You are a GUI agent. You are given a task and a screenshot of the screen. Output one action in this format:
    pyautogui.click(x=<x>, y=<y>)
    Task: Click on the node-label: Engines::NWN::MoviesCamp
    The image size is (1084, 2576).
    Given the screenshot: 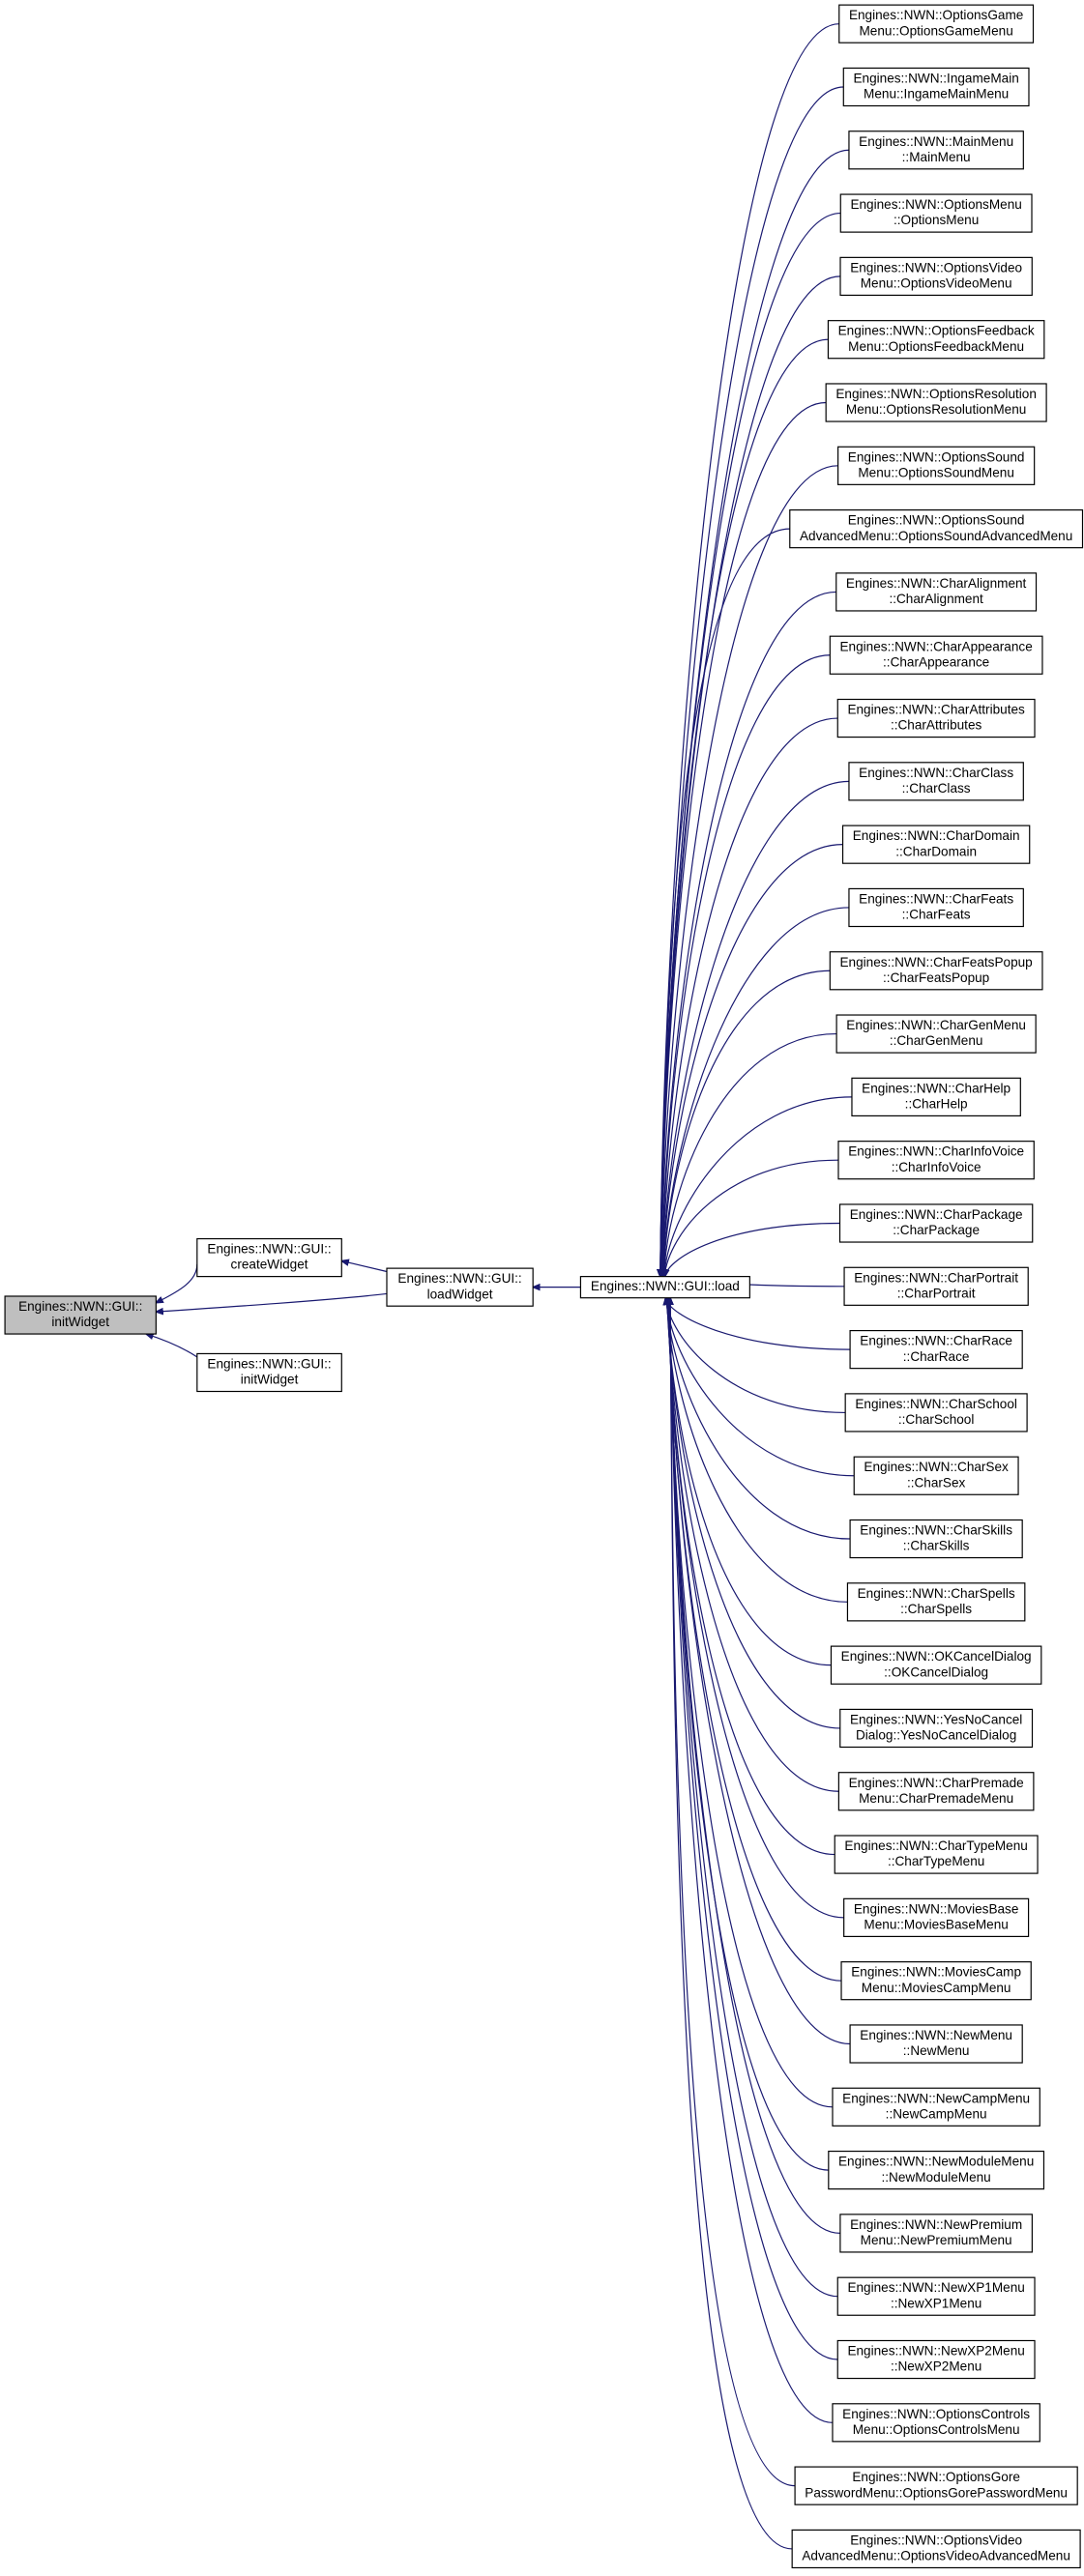 What is the action you would take?
    pyautogui.click(x=936, y=1972)
    